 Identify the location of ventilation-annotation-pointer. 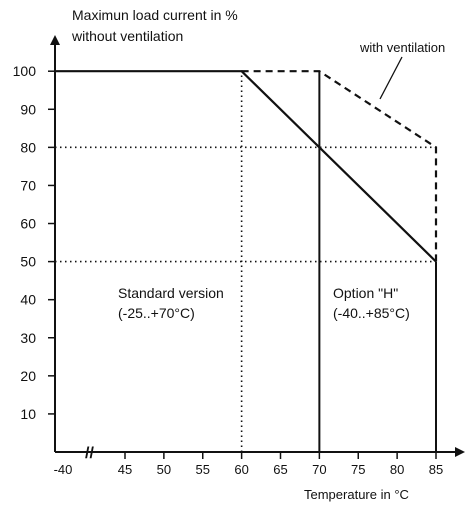
(391, 78).